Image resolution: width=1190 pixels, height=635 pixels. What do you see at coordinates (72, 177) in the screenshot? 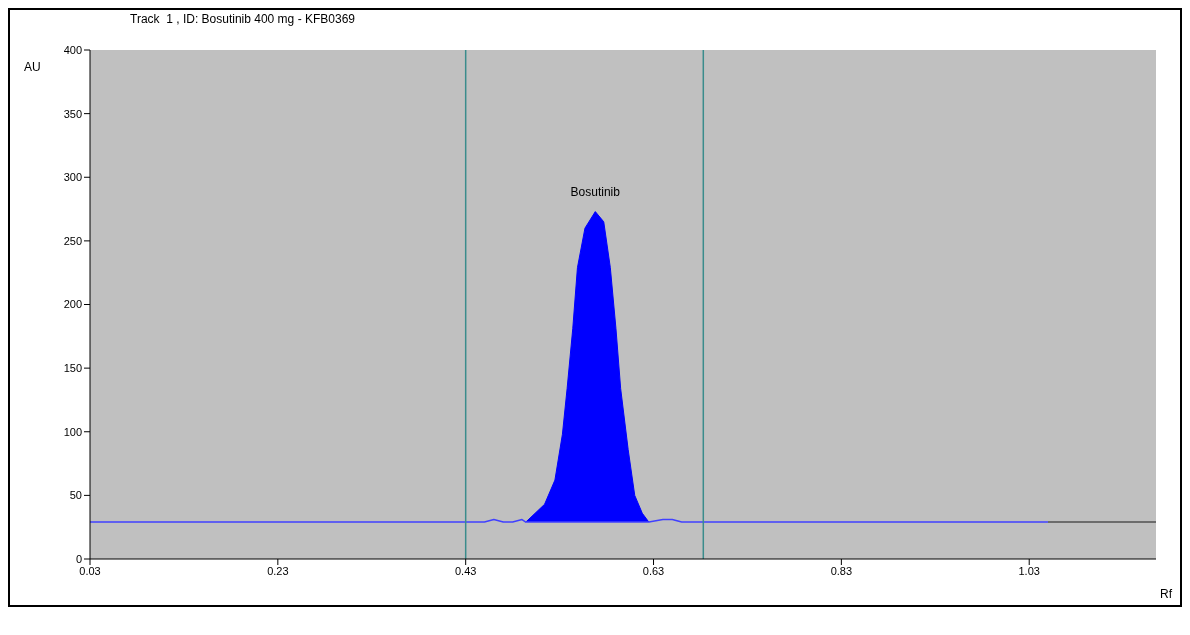
I see `y-tick-label: 300` at bounding box center [72, 177].